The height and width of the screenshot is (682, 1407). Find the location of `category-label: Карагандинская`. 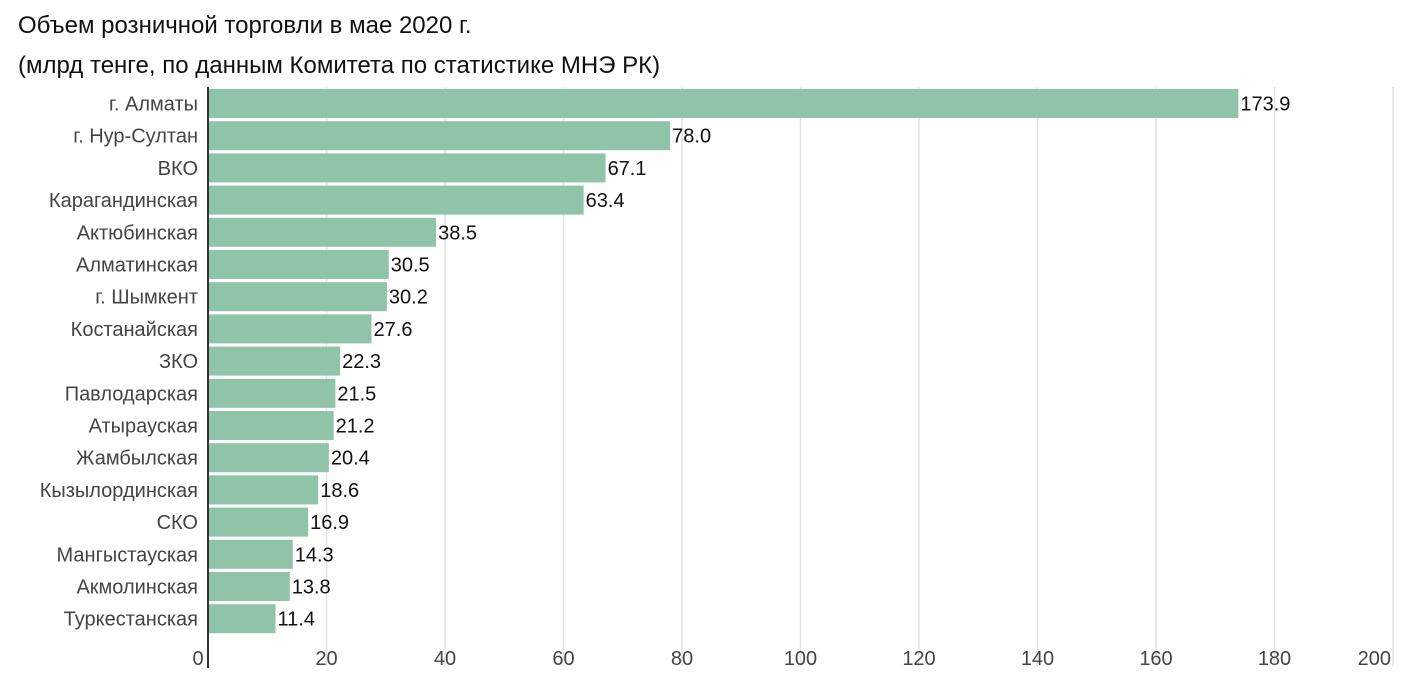

category-label: Карагандинская is located at coordinates (123, 201).